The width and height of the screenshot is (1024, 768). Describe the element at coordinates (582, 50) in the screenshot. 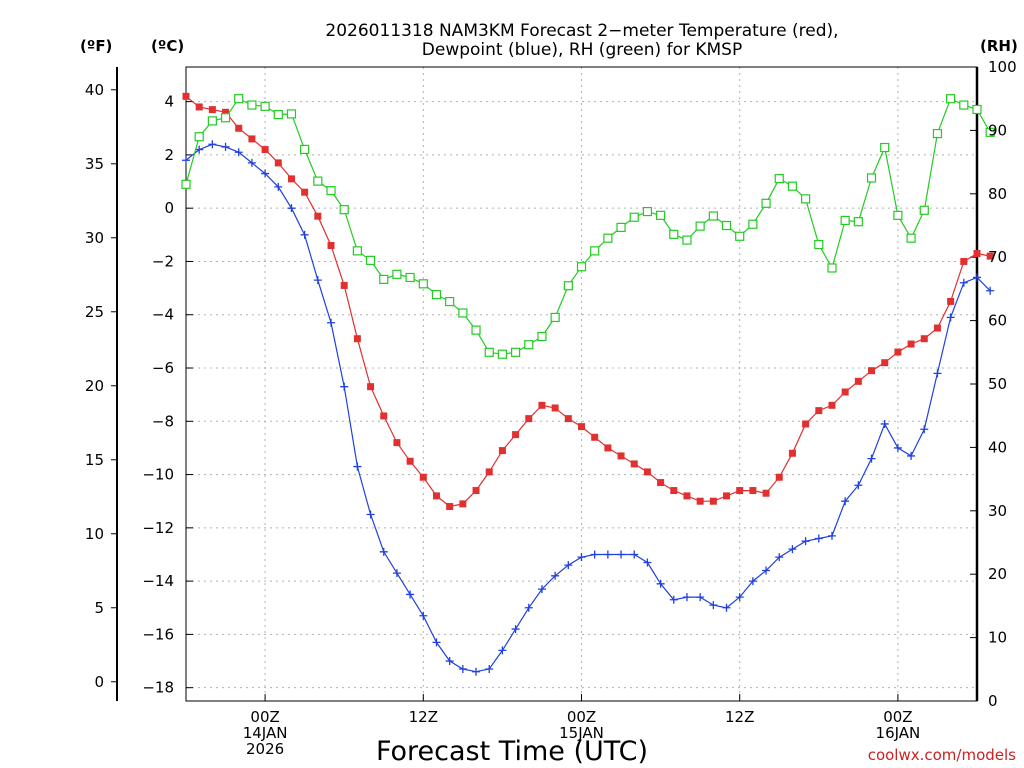

I see `chart-subtitle: Dewpoint (blue), RH (green) for KMSP` at that location.